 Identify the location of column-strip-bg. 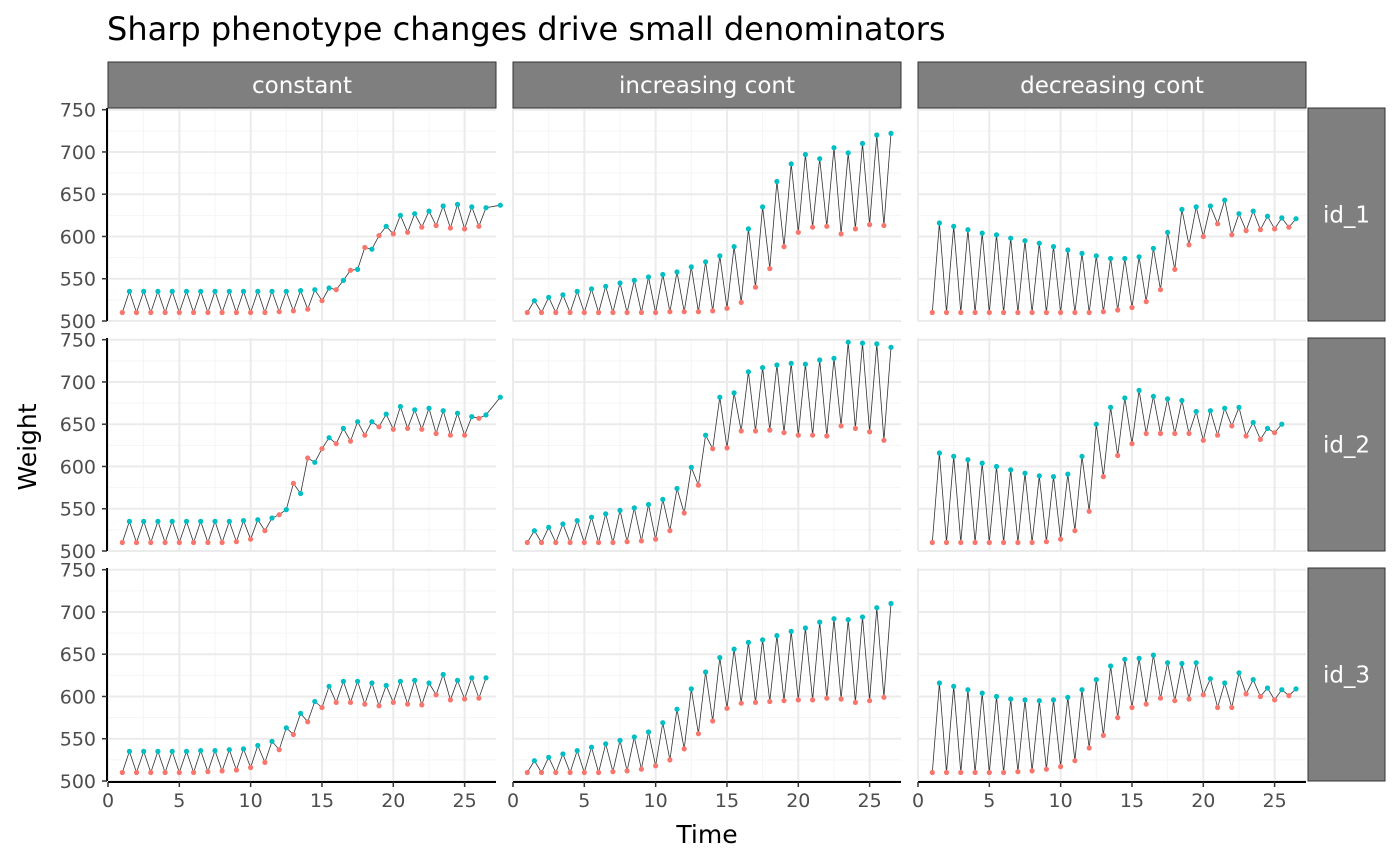
(1112, 85).